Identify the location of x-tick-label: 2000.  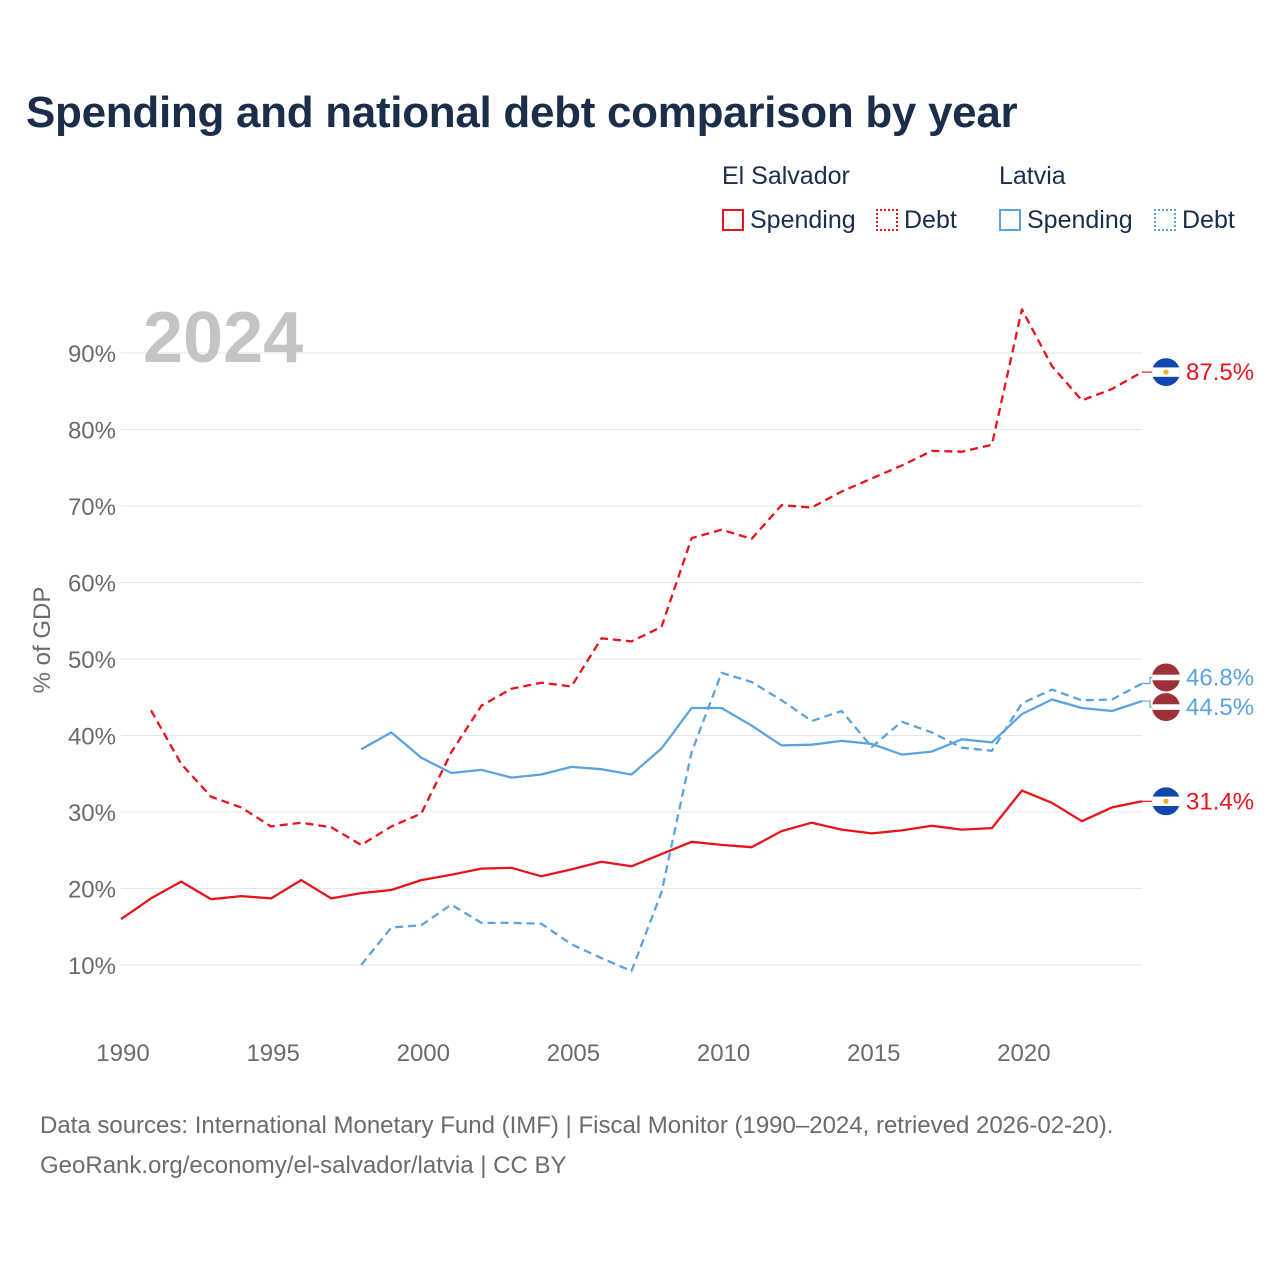
(423, 1053).